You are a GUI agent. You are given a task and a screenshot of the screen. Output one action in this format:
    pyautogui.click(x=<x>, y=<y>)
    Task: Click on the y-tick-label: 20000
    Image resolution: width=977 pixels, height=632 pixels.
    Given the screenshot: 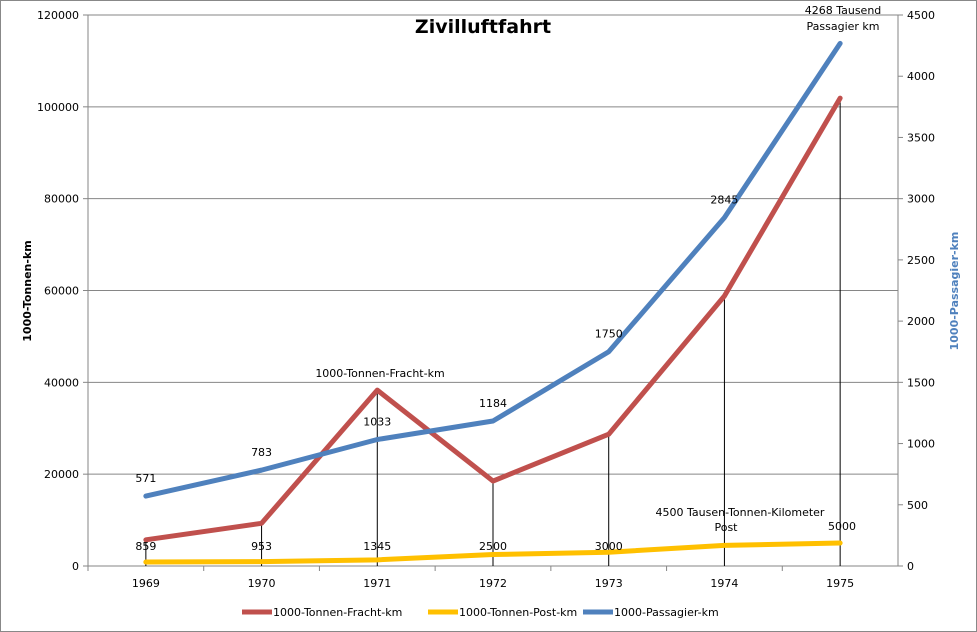 What is the action you would take?
    pyautogui.click(x=61, y=474)
    